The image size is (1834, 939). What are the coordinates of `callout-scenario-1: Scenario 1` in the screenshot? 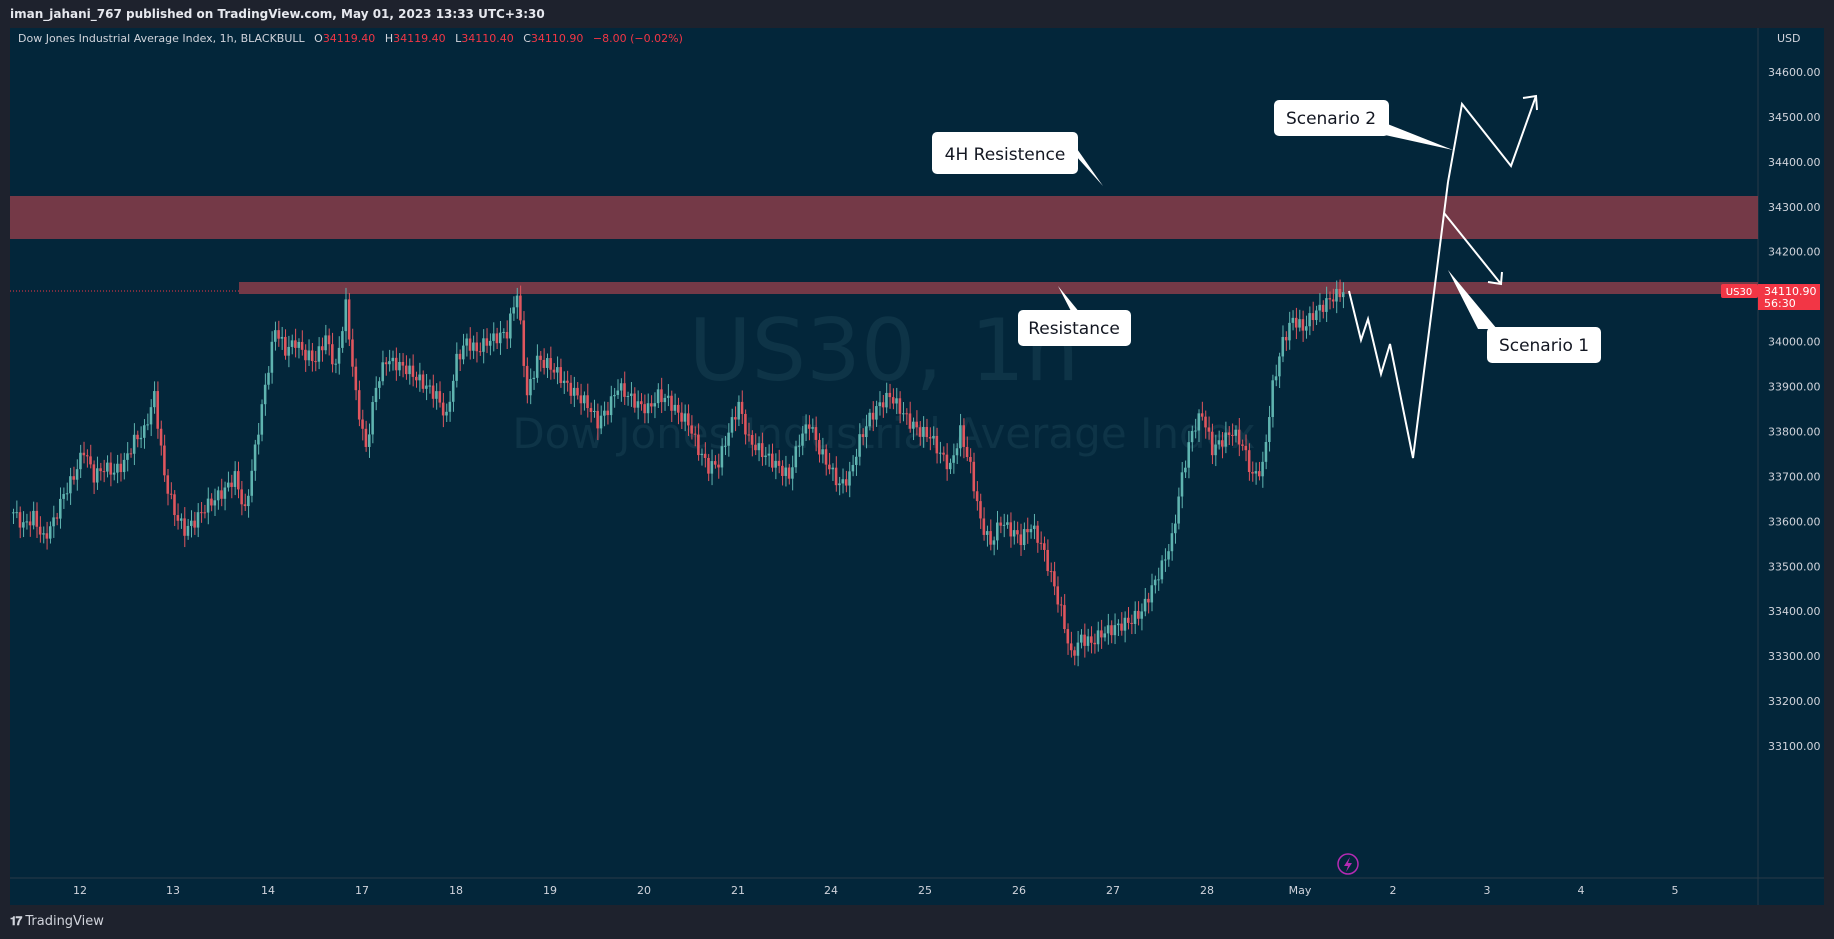 It's located at (1524, 316).